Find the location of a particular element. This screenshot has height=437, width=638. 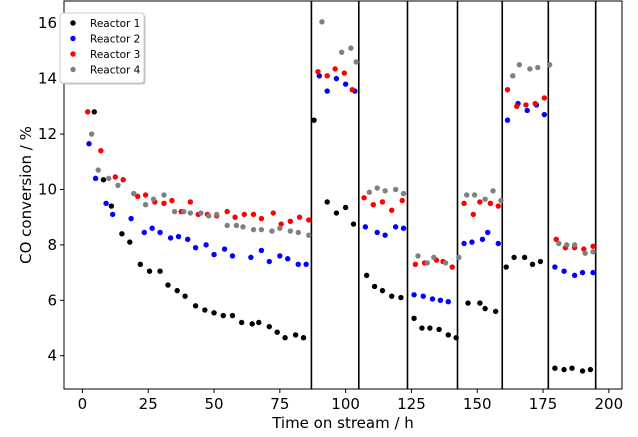

legend-label: Reactor 3 is located at coordinates (115, 55).